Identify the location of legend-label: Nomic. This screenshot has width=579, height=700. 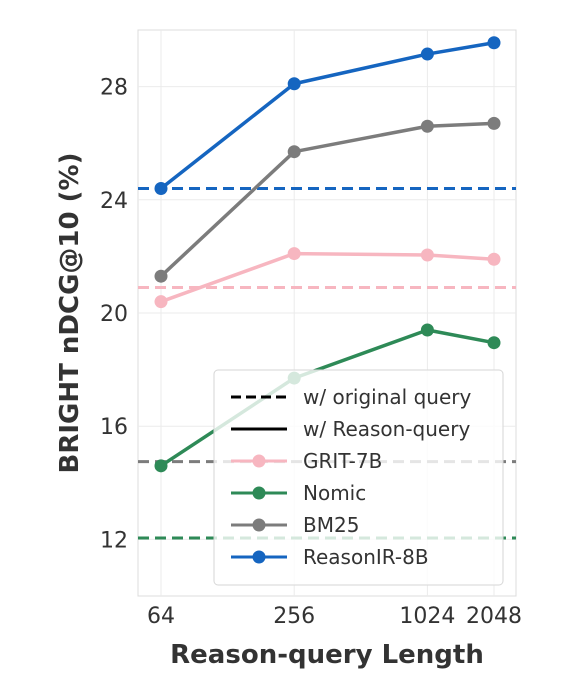
(334, 493).